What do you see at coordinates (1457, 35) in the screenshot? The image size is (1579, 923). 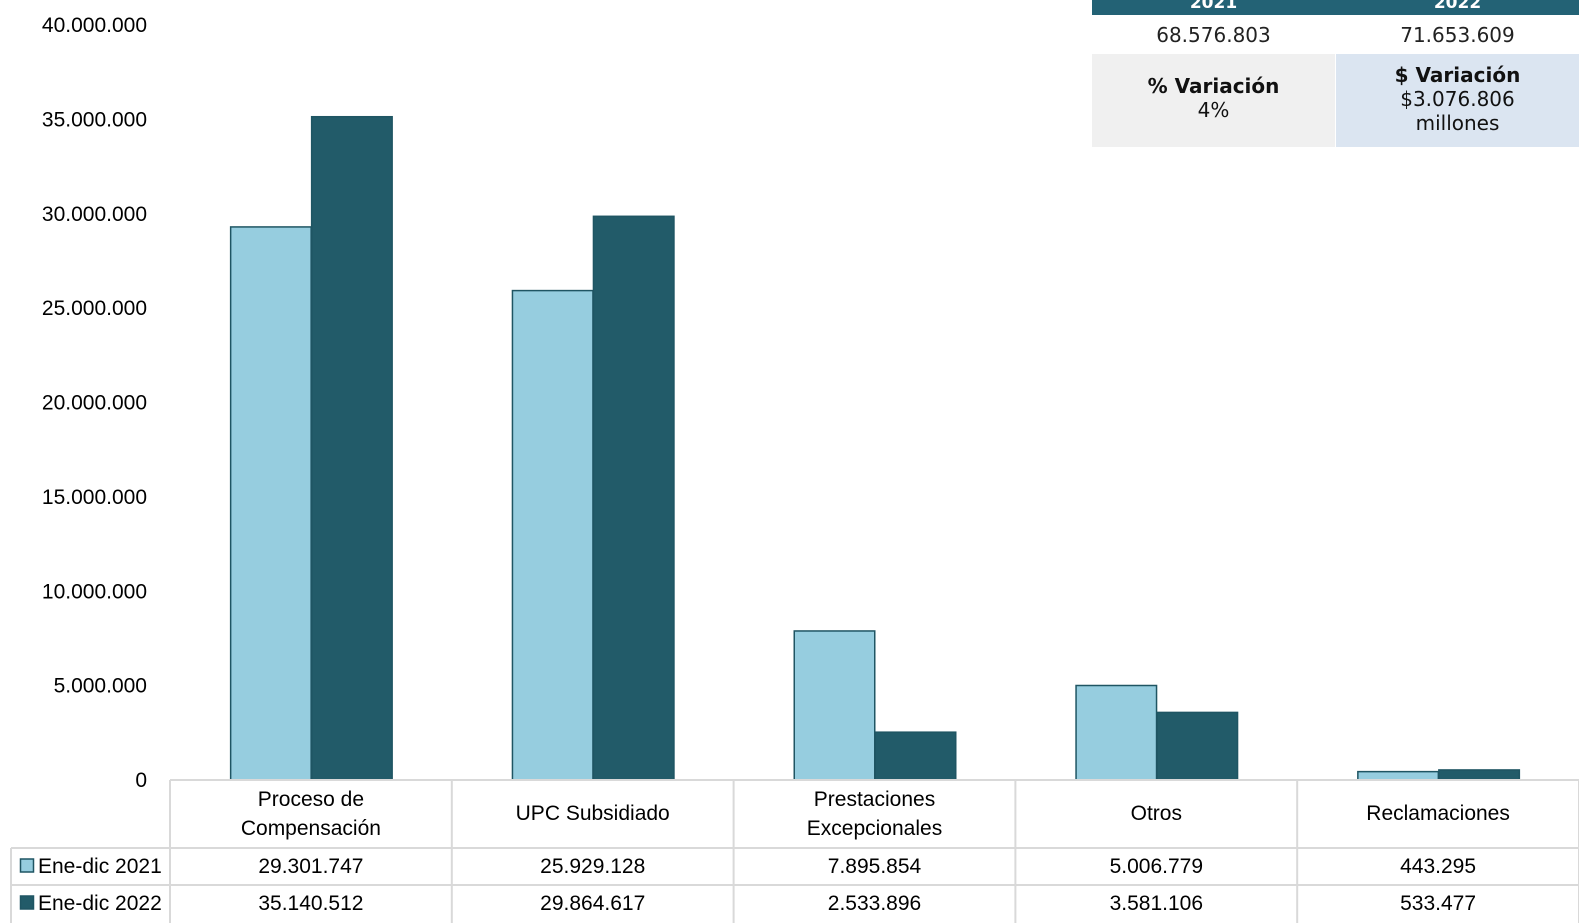 I see `summary-total-2022: 71.653.609` at bounding box center [1457, 35].